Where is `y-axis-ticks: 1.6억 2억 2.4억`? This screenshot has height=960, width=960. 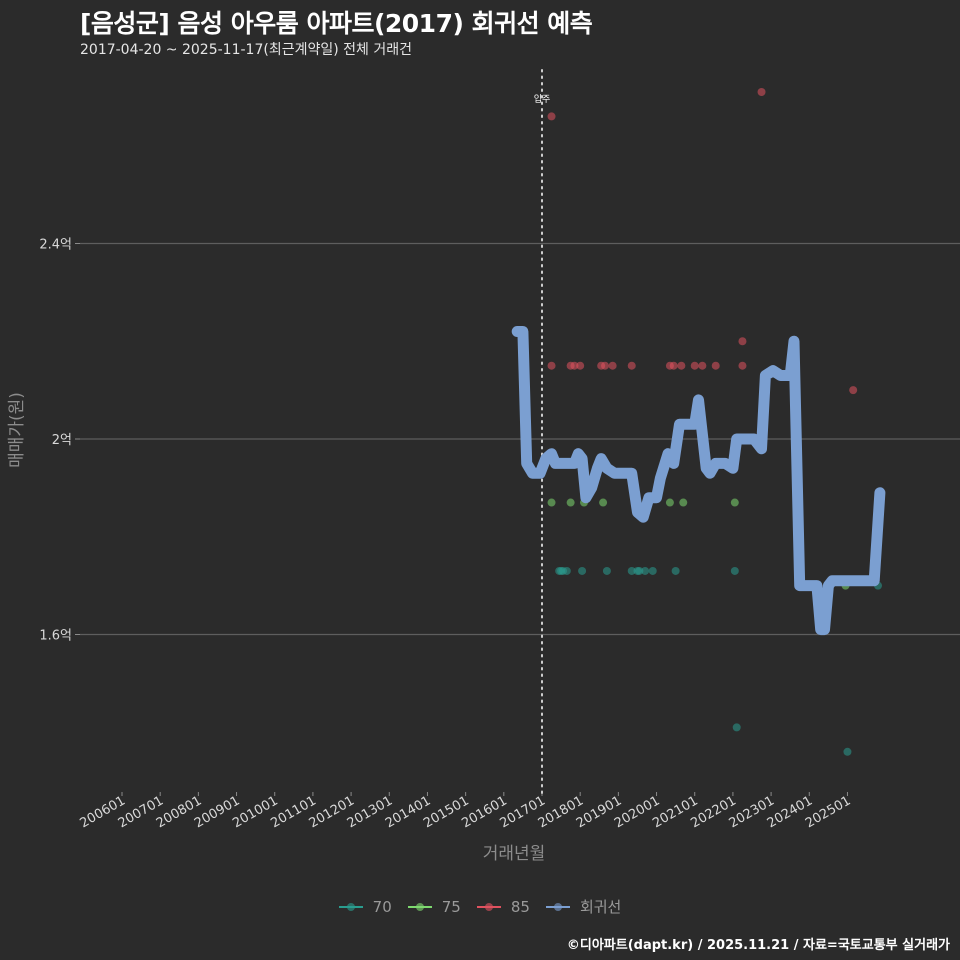 y-axis-ticks: 1.6억 2억 2.4억 is located at coordinates (59, 441).